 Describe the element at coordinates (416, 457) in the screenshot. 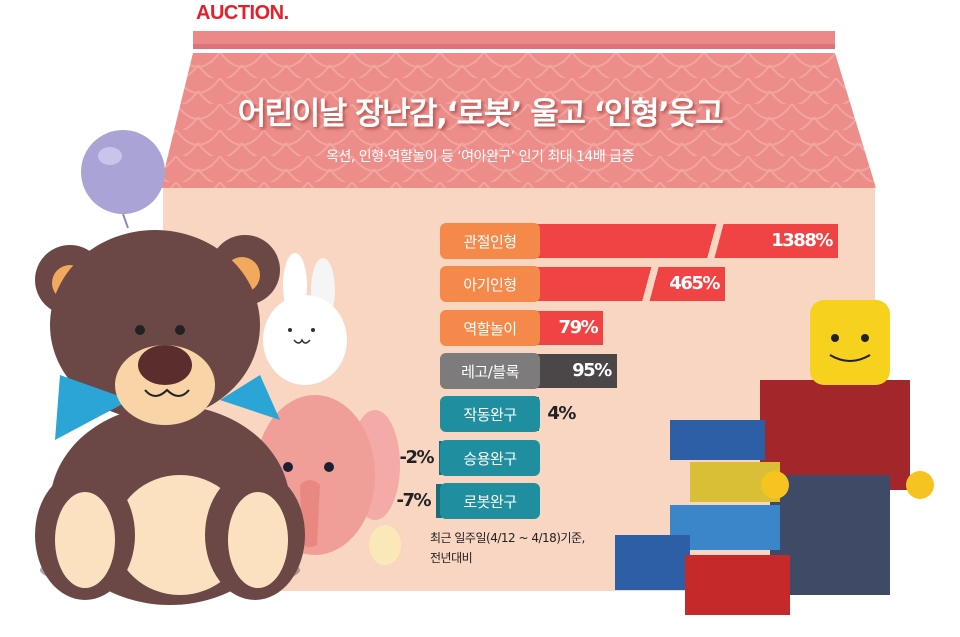

I see `value-label: -2%` at that location.